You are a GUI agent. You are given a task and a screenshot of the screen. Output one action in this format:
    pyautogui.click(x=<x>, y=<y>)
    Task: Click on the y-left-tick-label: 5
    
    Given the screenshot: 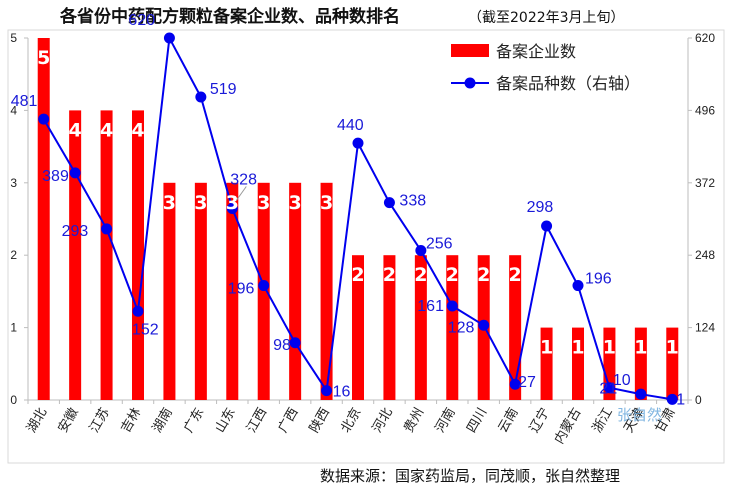 What is the action you would take?
    pyautogui.click(x=13, y=38)
    